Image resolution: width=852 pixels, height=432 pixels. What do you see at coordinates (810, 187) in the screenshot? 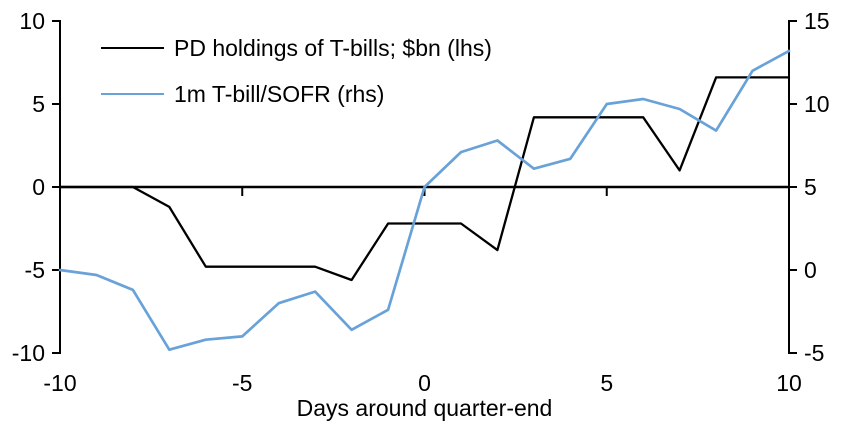
I see `right-axis-tick-label: 5` at bounding box center [810, 187].